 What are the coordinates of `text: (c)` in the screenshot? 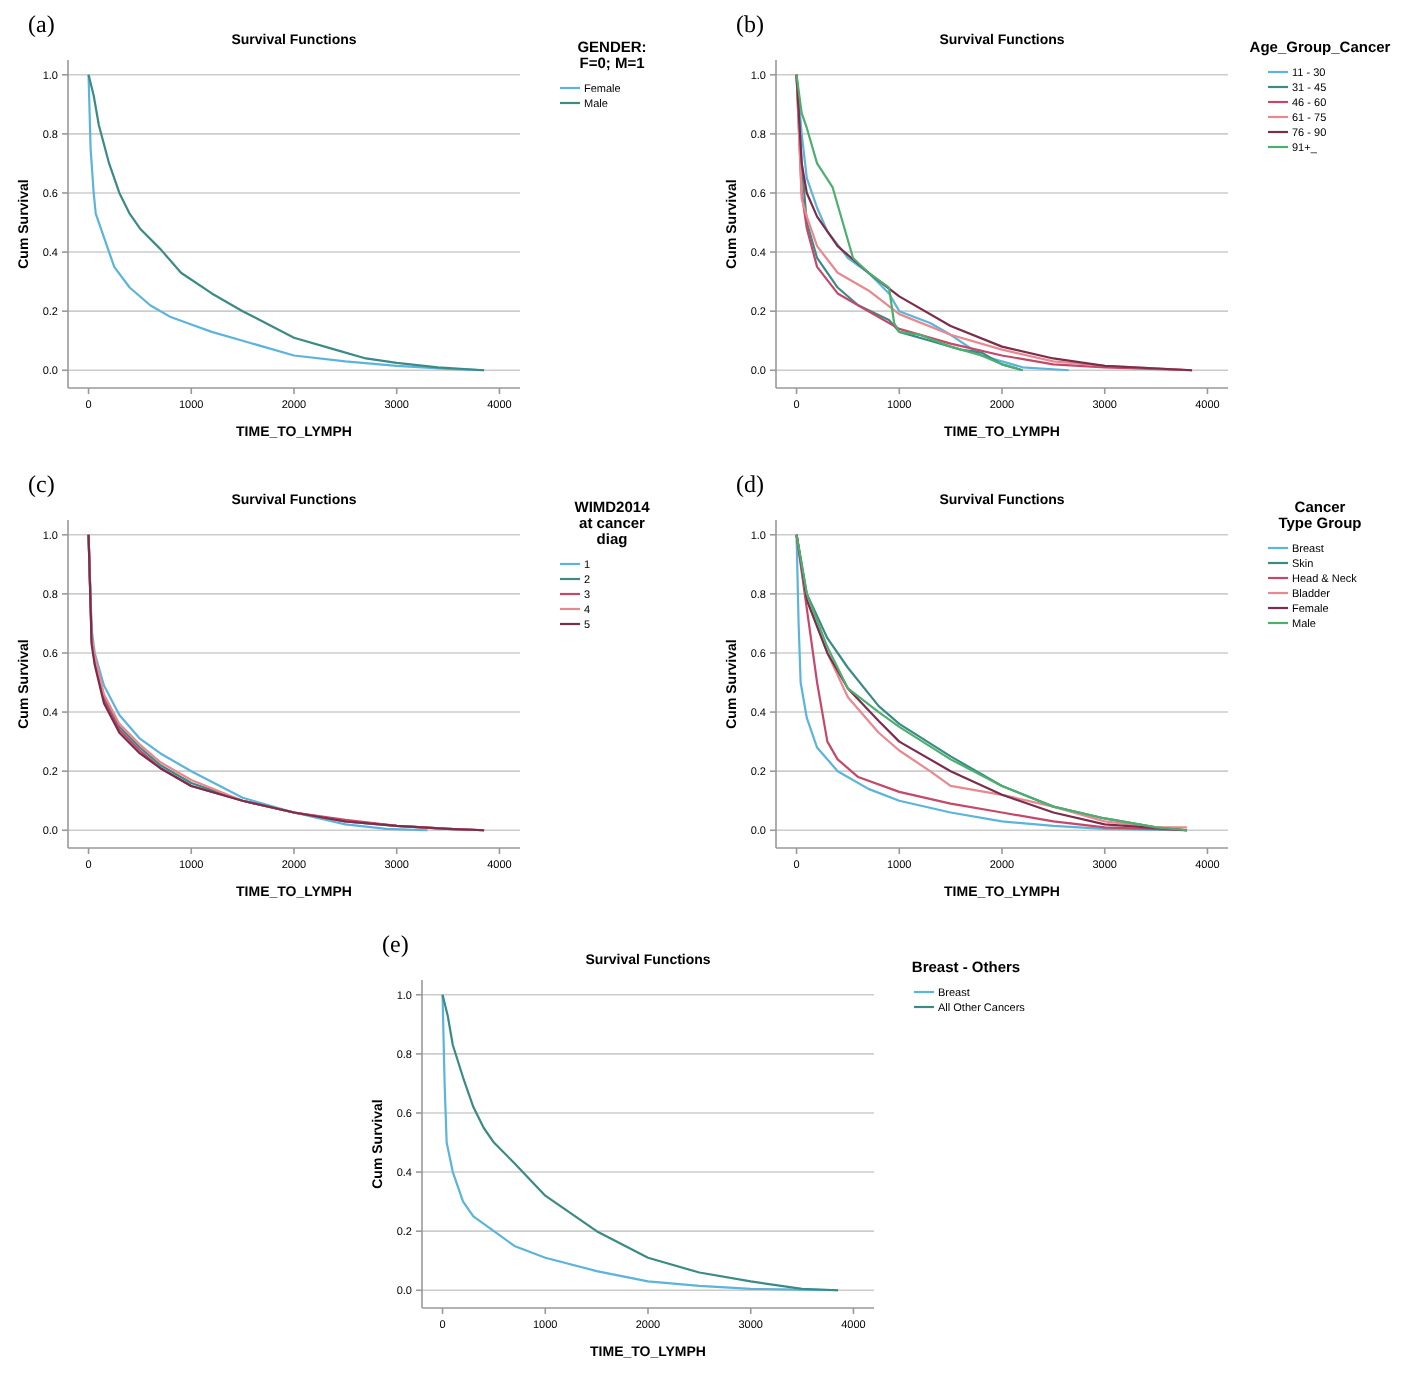 It's located at (41, 484).